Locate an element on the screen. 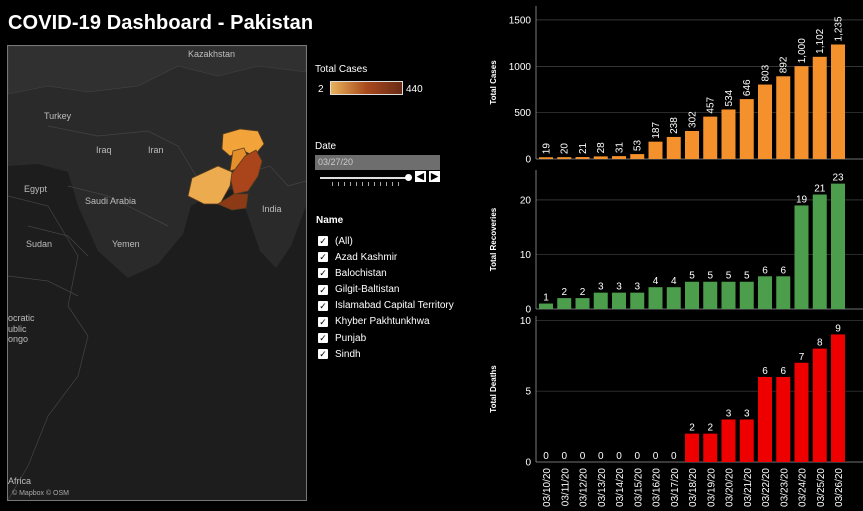 The height and width of the screenshot is (511, 863). data-label: 7 is located at coordinates (802, 357).